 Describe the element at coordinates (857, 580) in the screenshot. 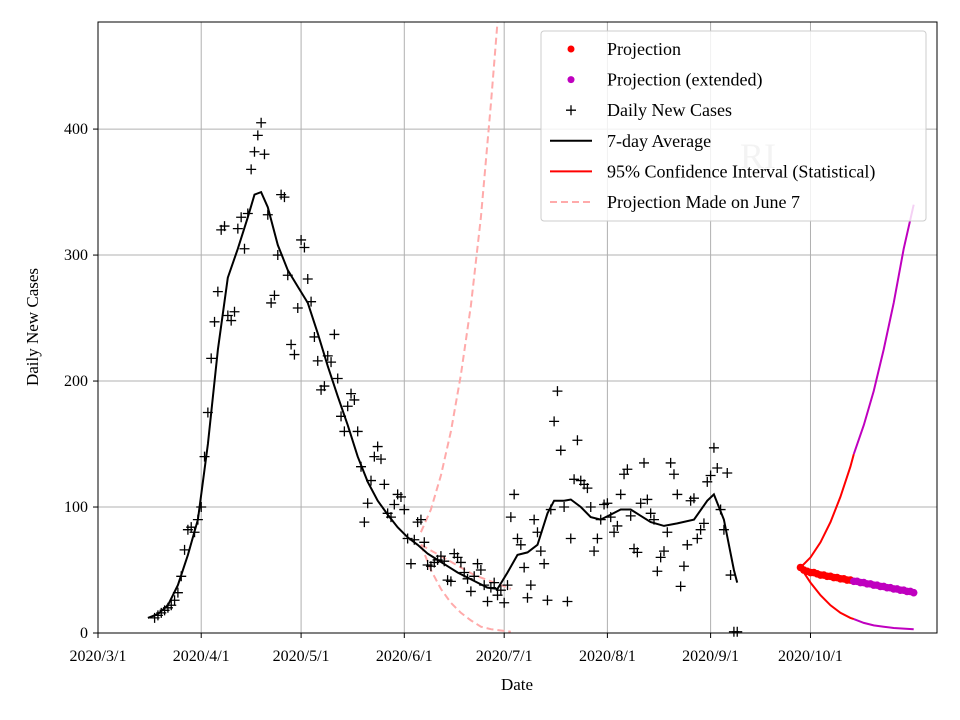

I see `projection-dots` at that location.